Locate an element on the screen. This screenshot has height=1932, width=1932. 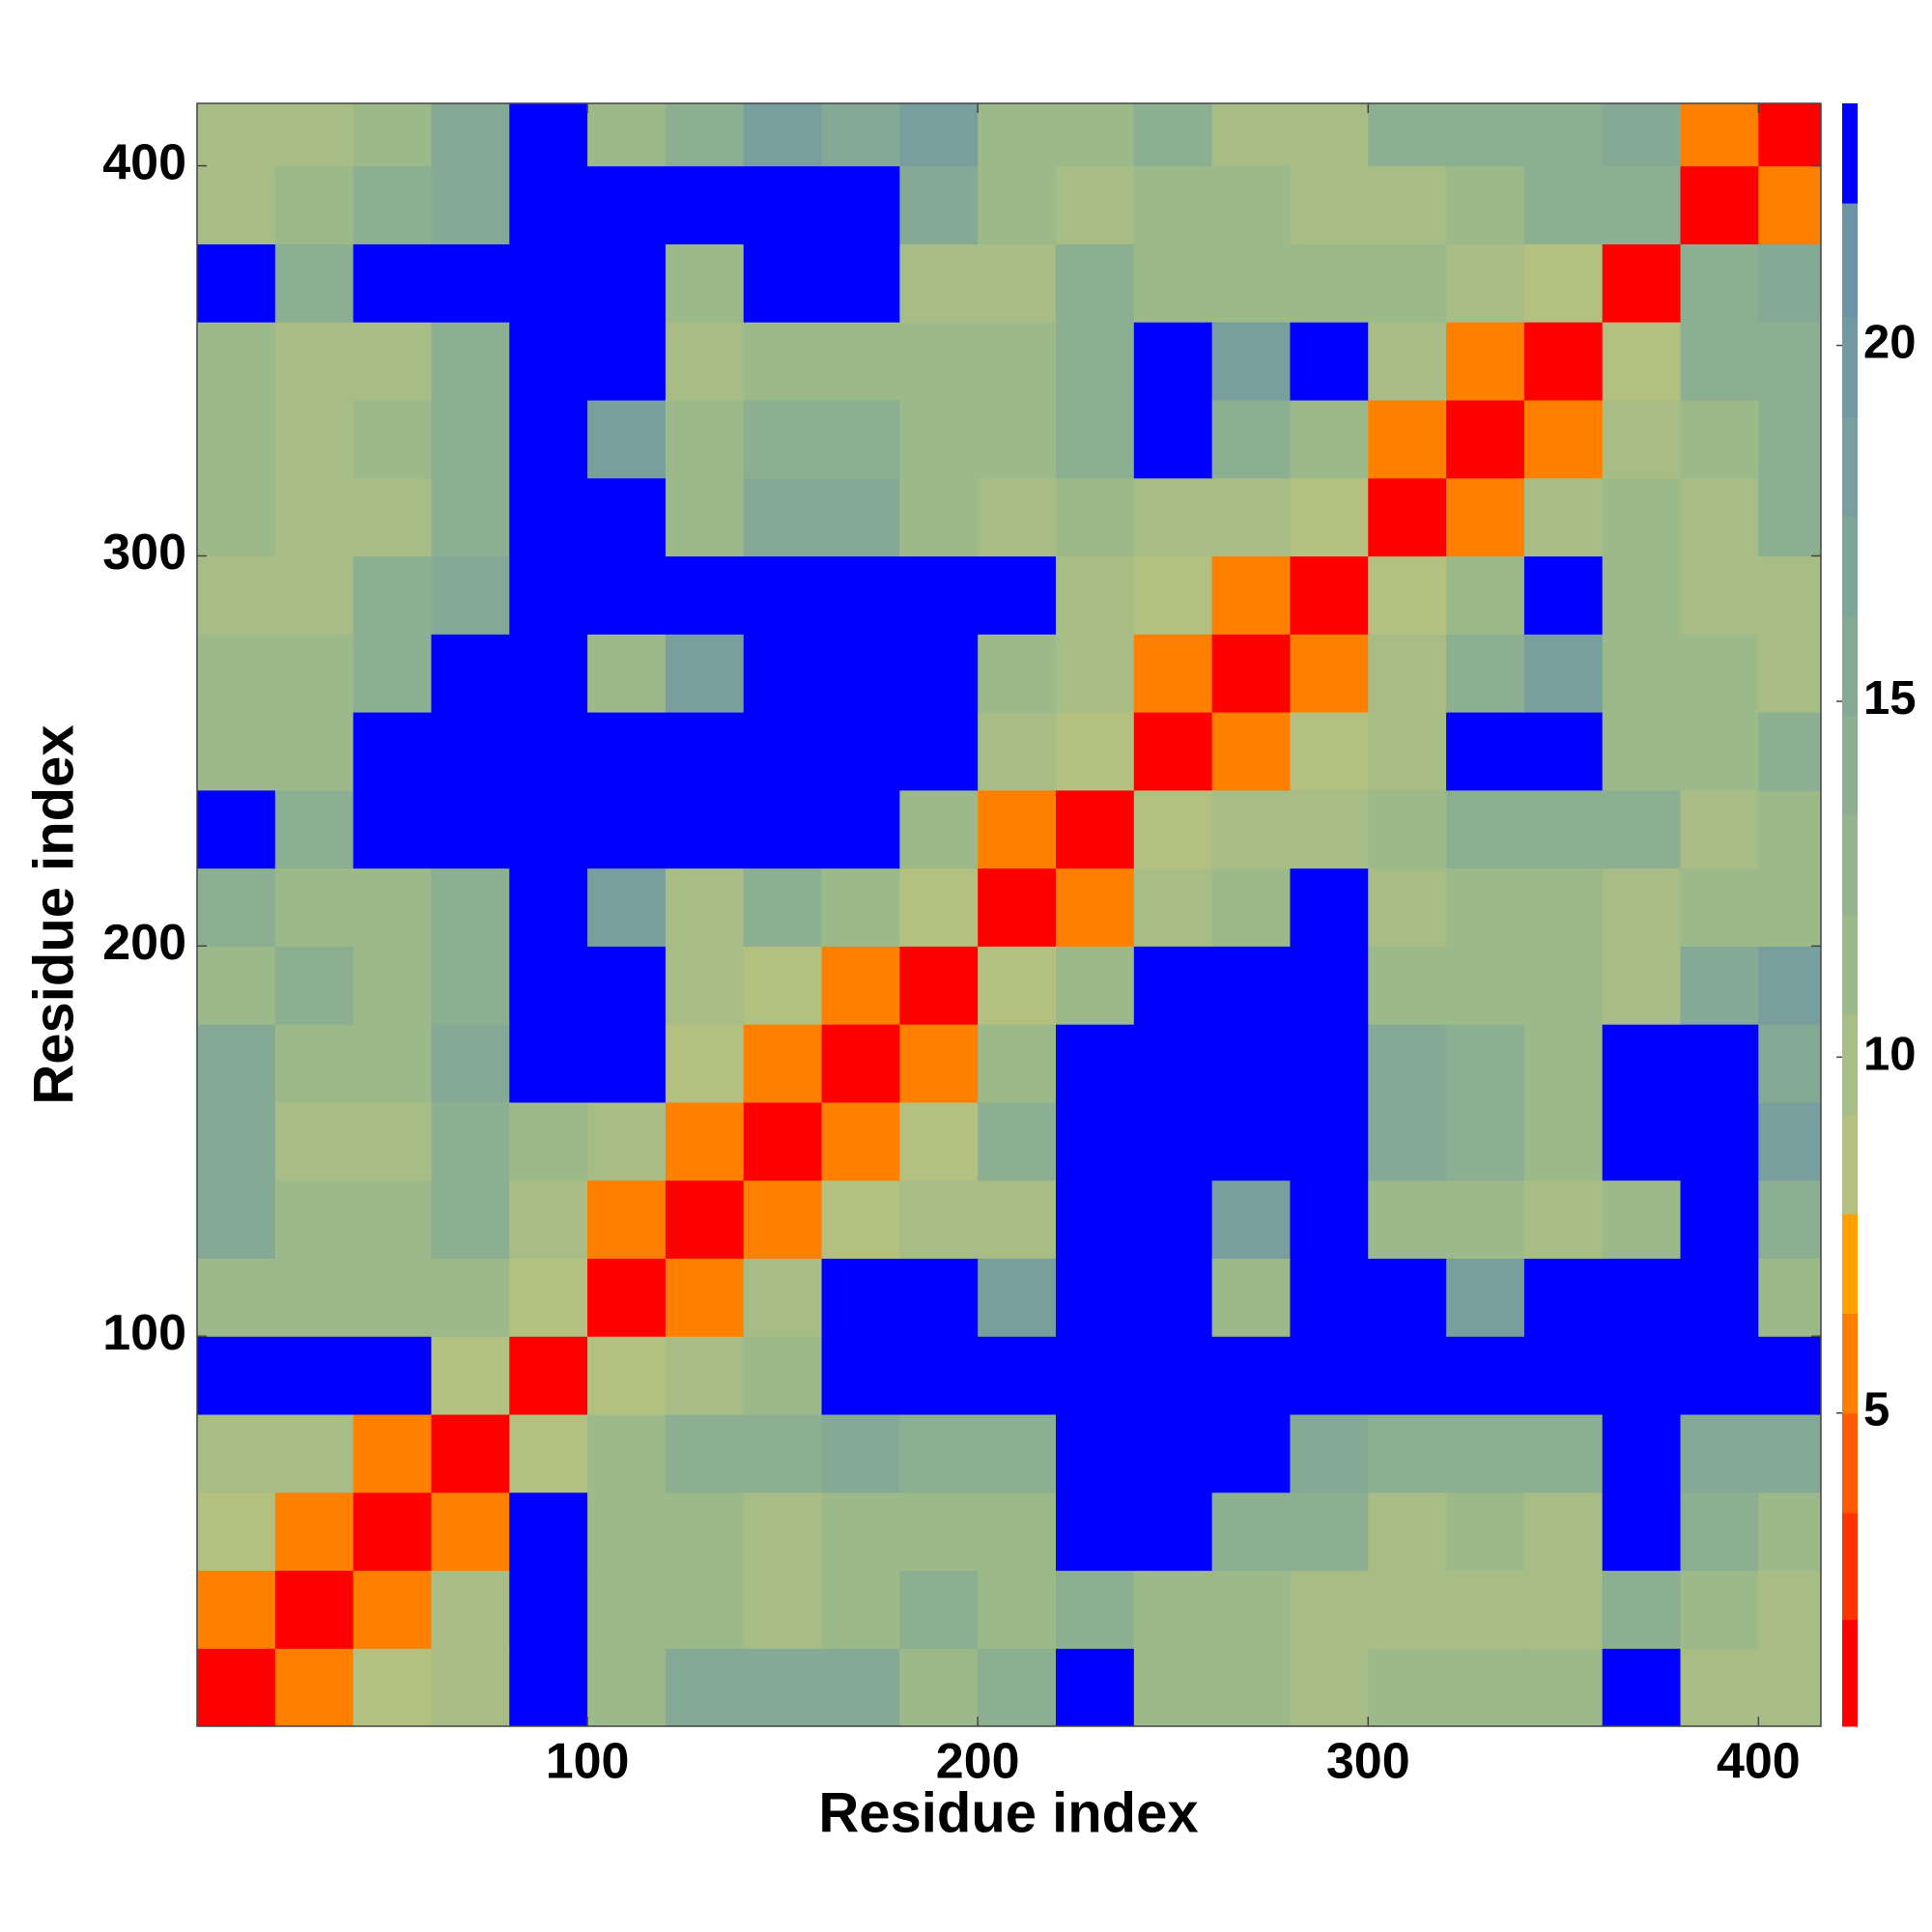
y-axis-label: Residue index is located at coordinates (53, 914).